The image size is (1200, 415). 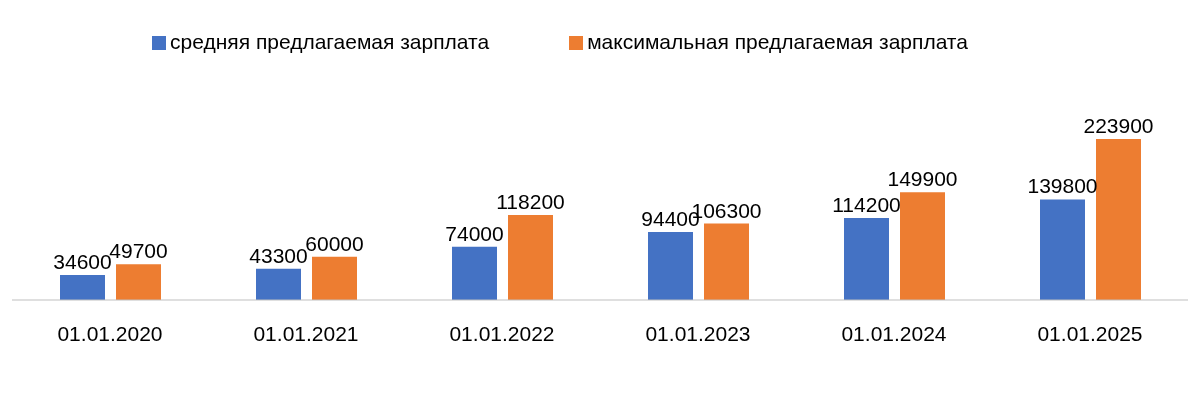 I want to click on legend-label: максимальная предлагаемая зарплата, so click(x=777, y=41).